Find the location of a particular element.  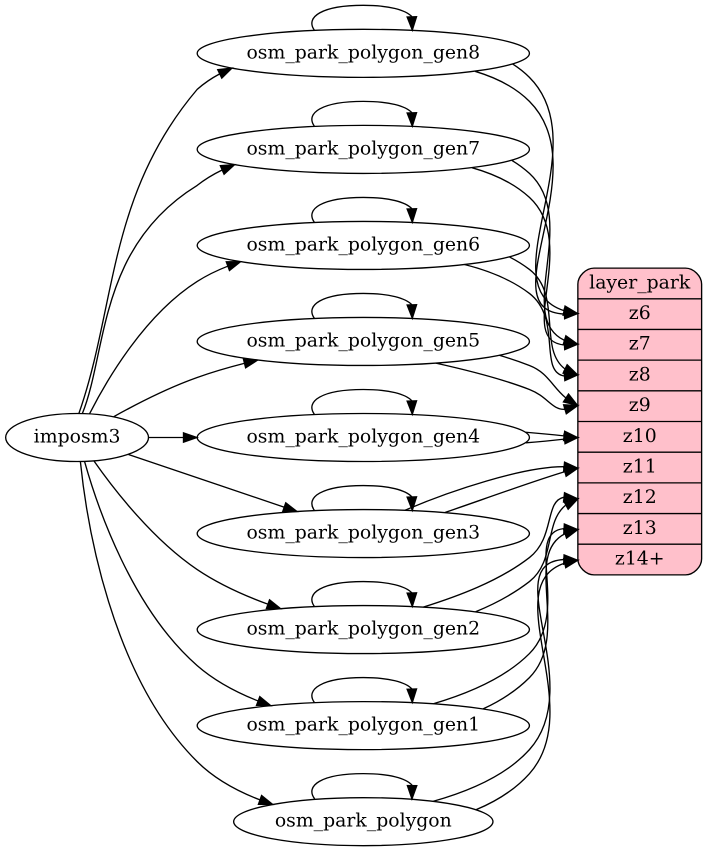

svg-text: imposm3 is located at coordinates (77, 437).